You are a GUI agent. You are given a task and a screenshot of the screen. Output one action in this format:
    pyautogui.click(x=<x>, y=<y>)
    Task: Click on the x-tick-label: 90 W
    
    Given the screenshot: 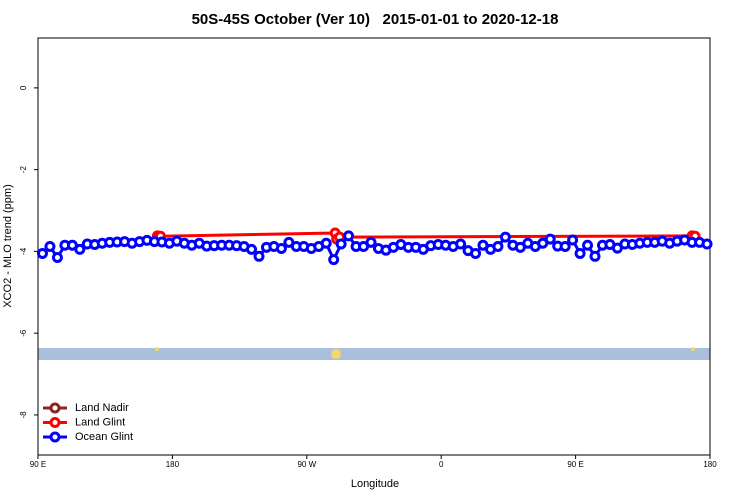 What is the action you would take?
    pyautogui.click(x=306, y=464)
    